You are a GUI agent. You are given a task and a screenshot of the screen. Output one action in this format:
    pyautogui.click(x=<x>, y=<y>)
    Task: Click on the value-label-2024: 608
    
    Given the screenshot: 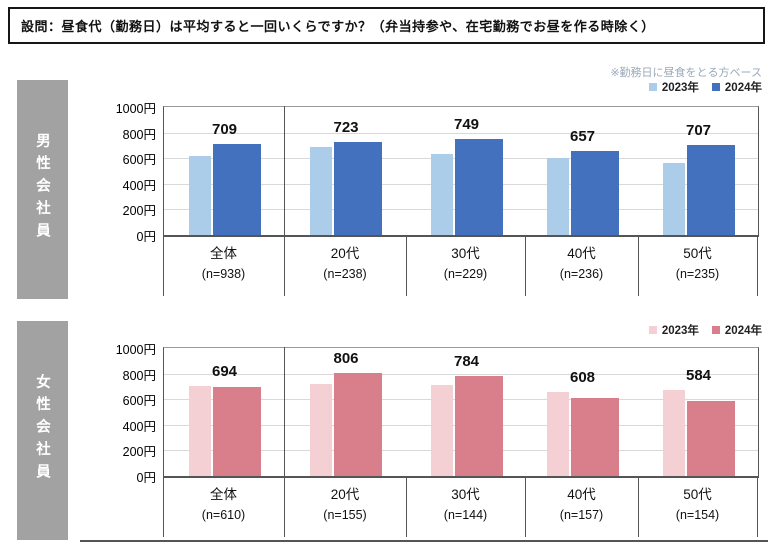 What is the action you would take?
    pyautogui.click(x=582, y=377)
    